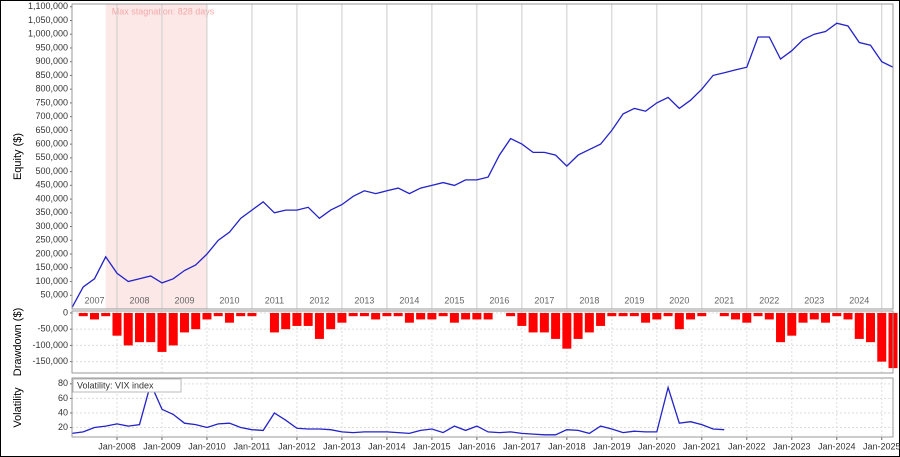 The width and height of the screenshot is (900, 457). I want to click on x-tick-label: Jan-2014, so click(387, 446).